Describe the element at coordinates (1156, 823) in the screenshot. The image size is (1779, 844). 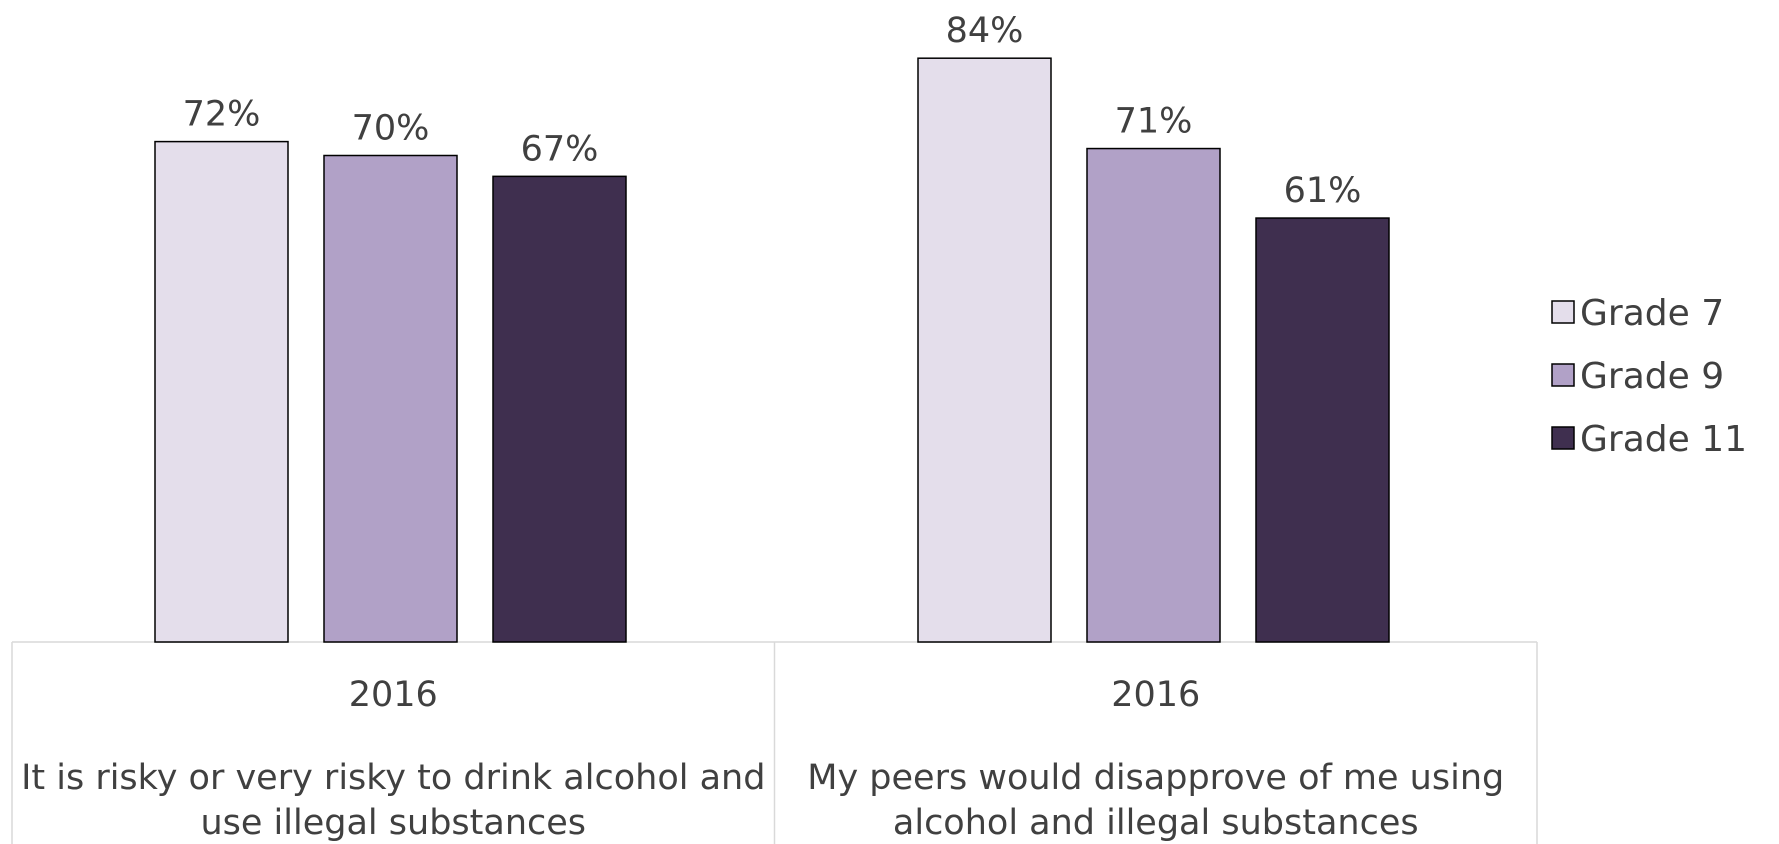
I see `category-label-2-line-2: alcohol and illegal substances` at that location.